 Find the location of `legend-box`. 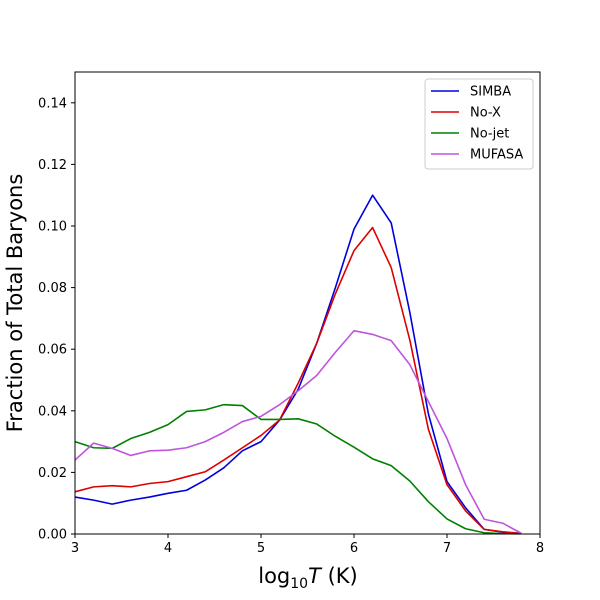

legend-box is located at coordinates (479, 124).